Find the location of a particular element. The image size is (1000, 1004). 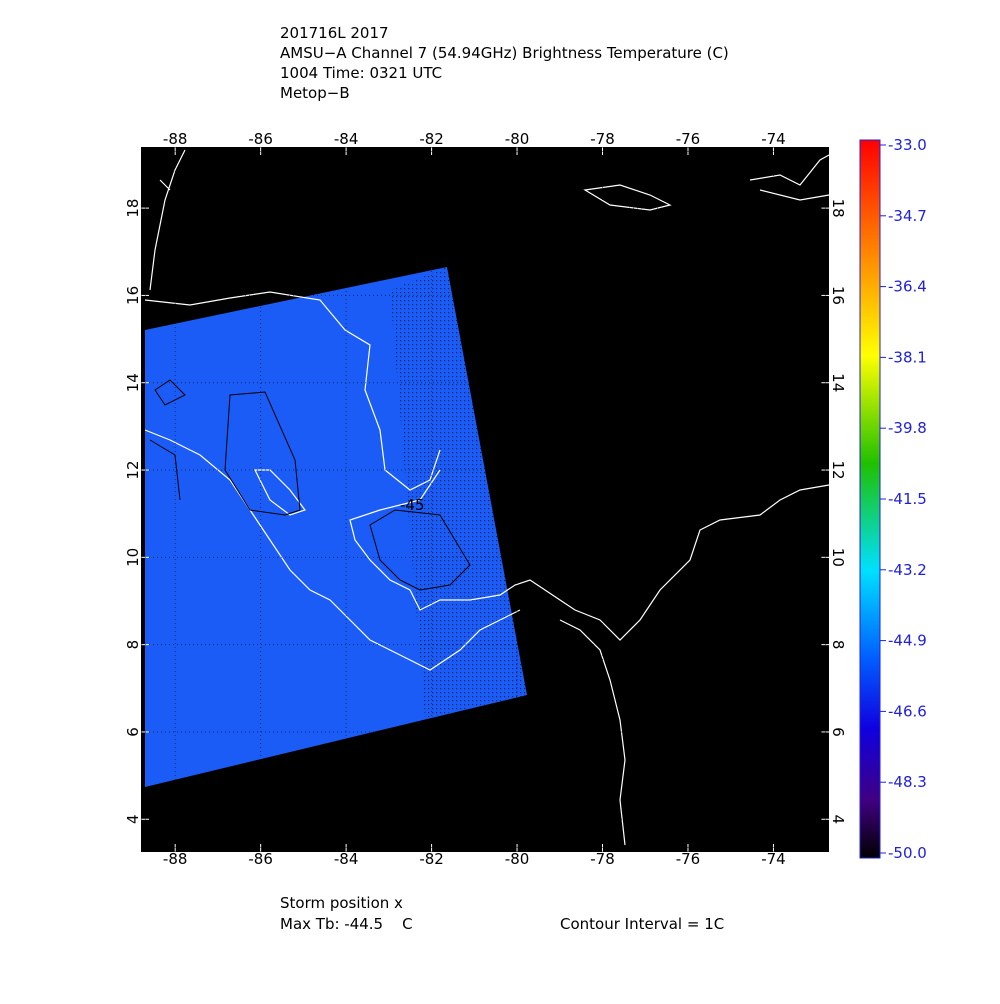

colorbar-label: -46.6 is located at coordinates (907, 711).